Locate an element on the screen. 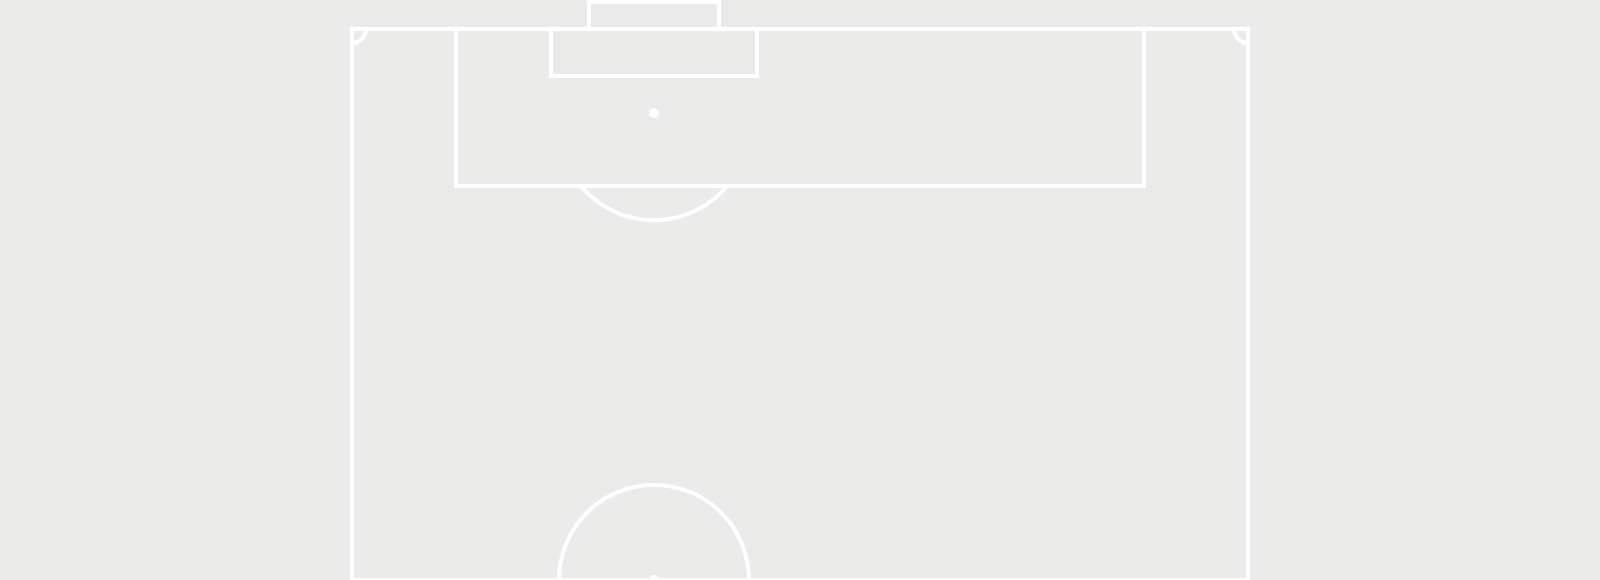 Image resolution: width=1600 pixels, height=580 pixels. penalty-arc is located at coordinates (654, 203).